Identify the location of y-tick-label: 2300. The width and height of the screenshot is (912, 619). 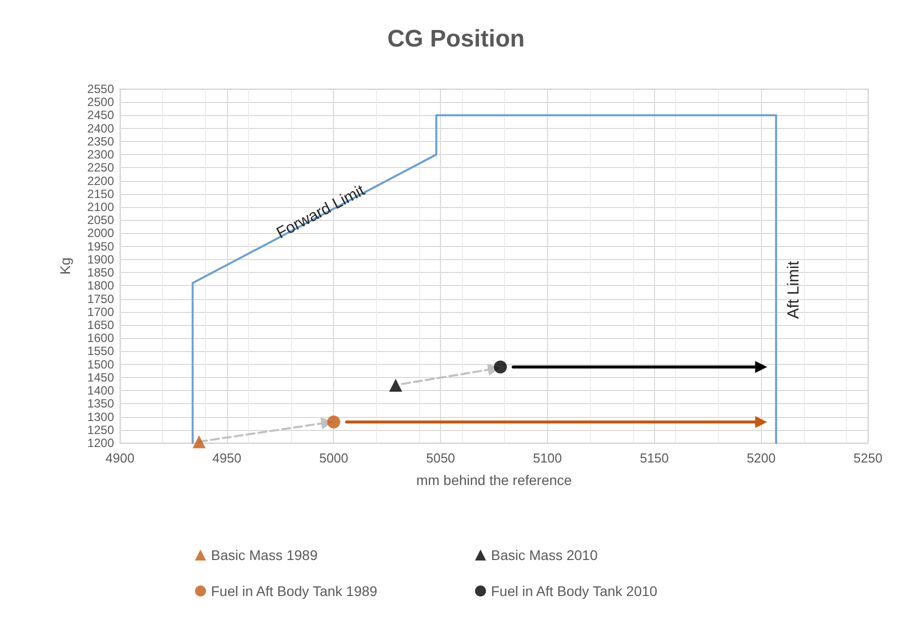
(100, 155).